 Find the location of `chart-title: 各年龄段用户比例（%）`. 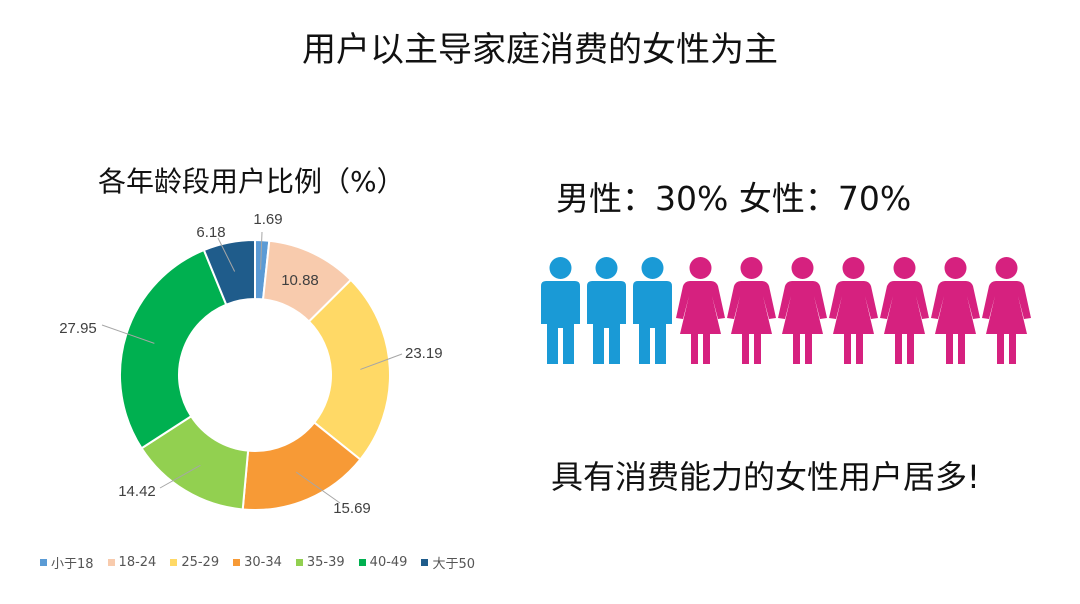

chart-title: 各年龄段用户比例（%） is located at coordinates (251, 181).